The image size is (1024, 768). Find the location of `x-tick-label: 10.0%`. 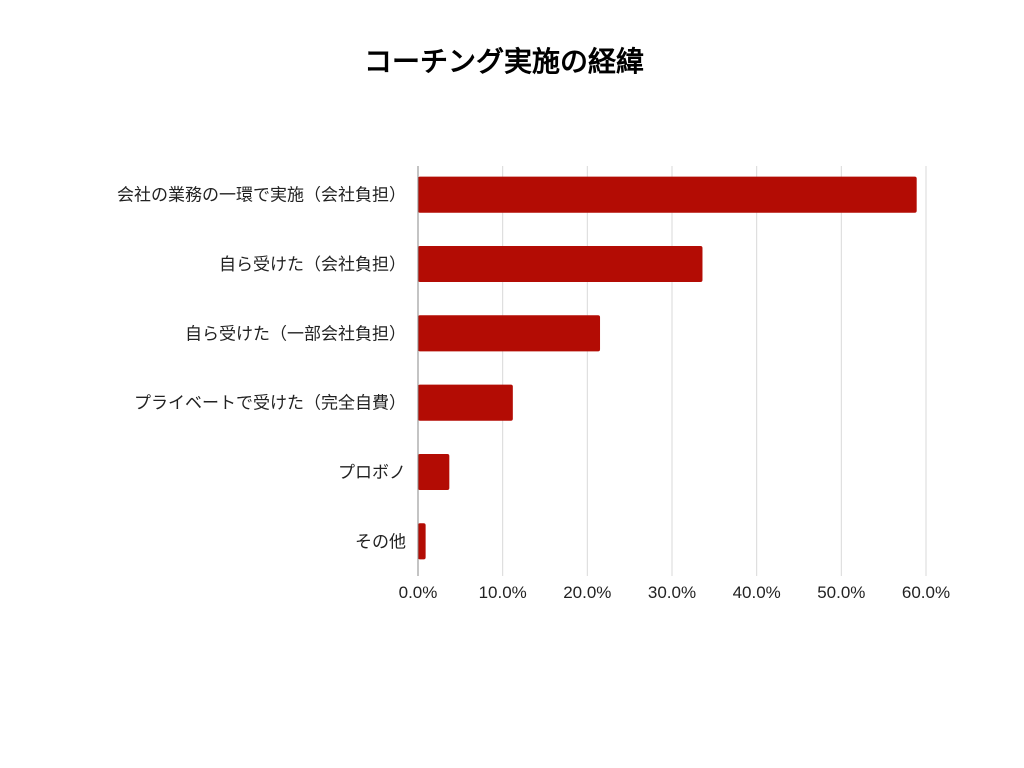

x-tick-label: 10.0% is located at coordinates (503, 592).